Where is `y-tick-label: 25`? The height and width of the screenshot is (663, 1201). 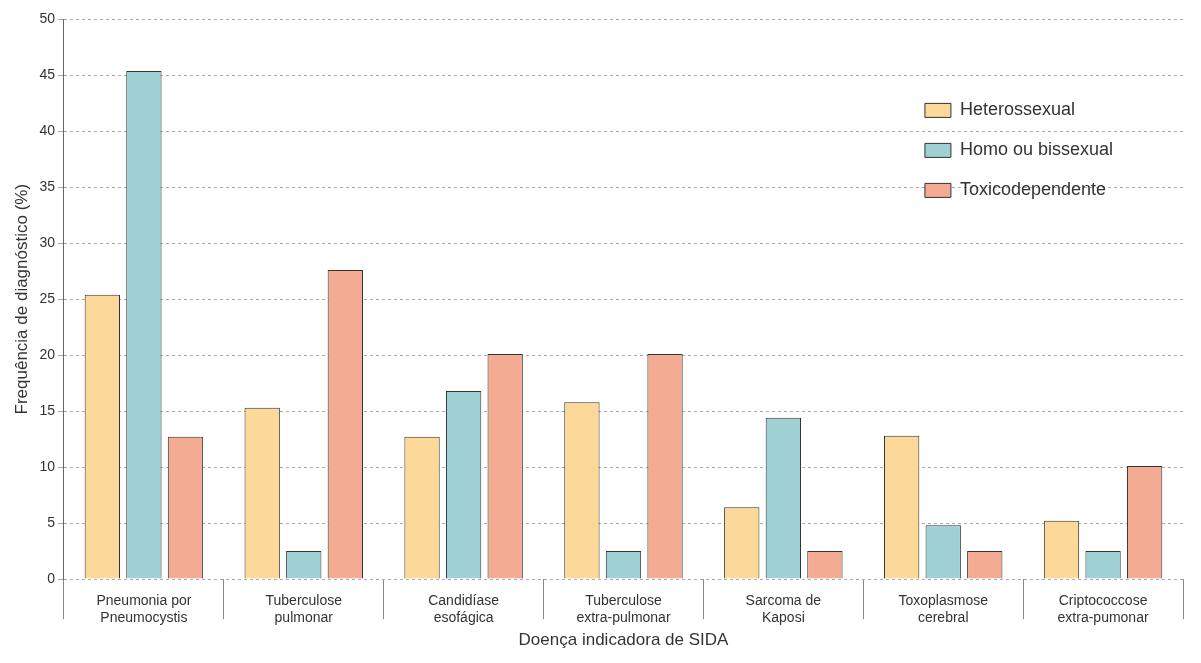
y-tick-label: 25 is located at coordinates (47, 298).